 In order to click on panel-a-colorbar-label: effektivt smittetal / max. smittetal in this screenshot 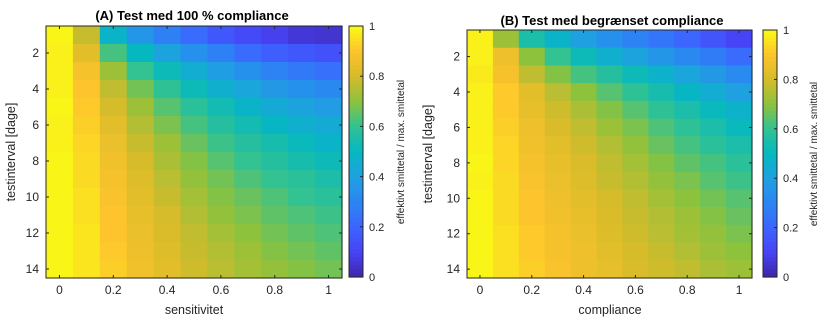, I will do `click(401, 152)`.